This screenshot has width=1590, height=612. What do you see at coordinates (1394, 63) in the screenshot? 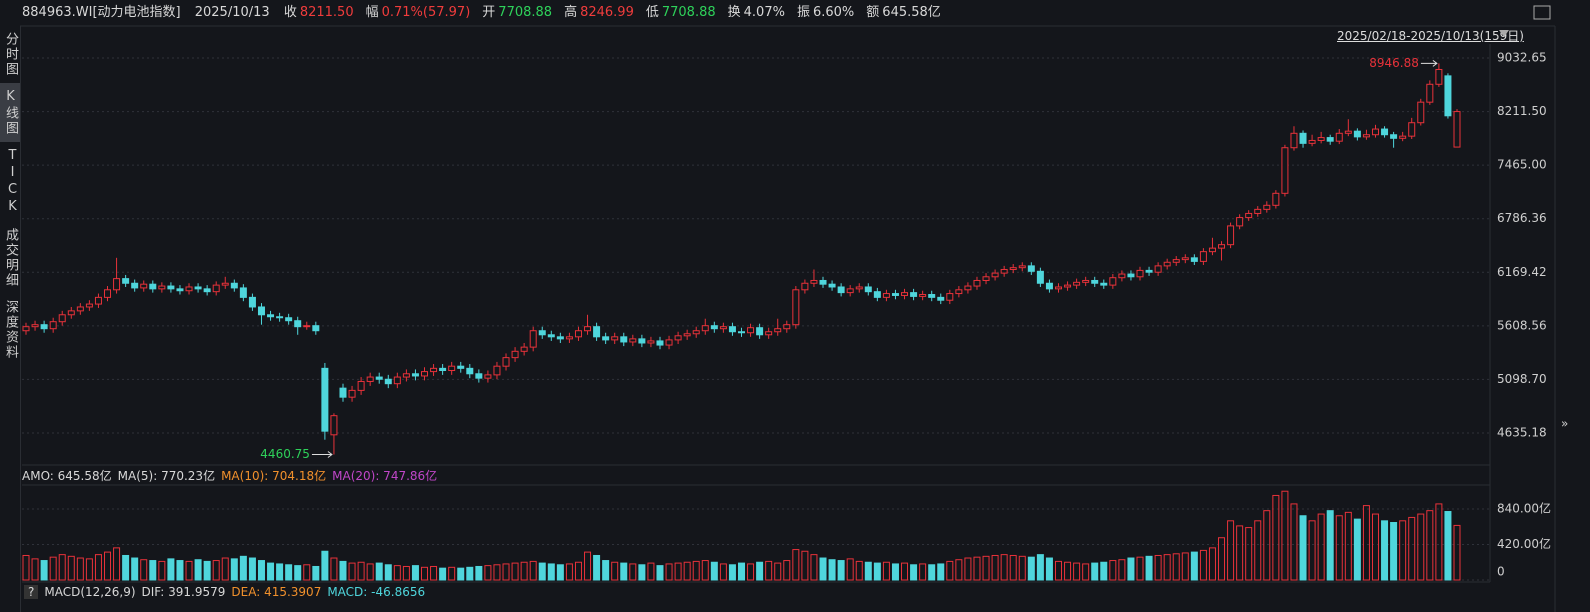
I see `high-label: 8946.88` at bounding box center [1394, 63].